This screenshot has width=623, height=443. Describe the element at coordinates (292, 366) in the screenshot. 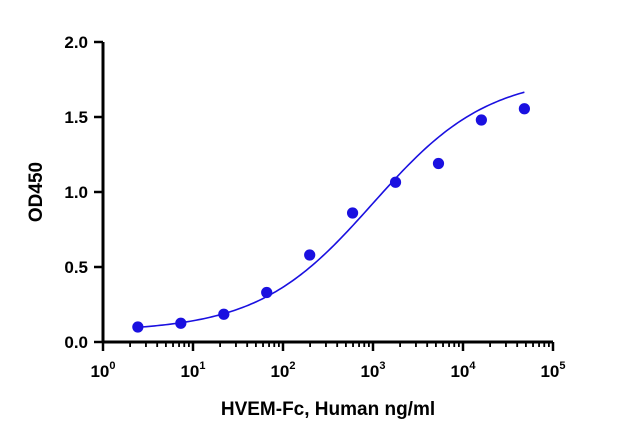

I see `x-tick-exponent: 2` at that location.